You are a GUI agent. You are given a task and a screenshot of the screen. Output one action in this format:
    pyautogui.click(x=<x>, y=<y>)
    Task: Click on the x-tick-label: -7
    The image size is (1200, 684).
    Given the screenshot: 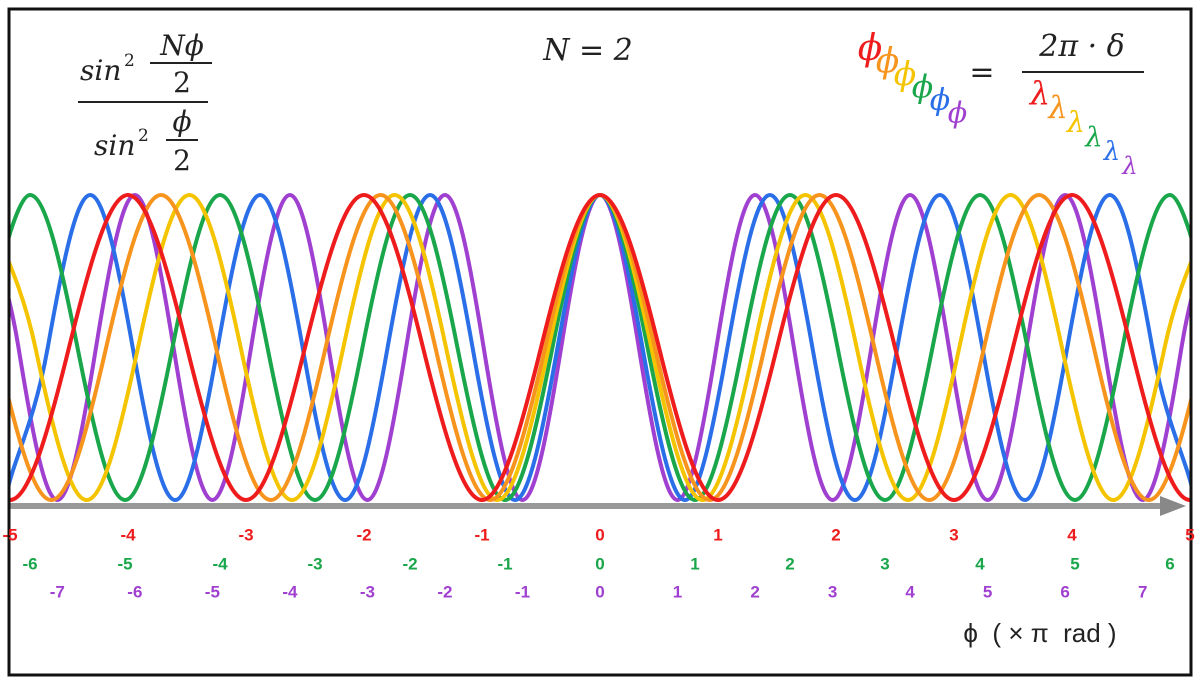 What is the action you would take?
    pyautogui.click(x=57, y=591)
    